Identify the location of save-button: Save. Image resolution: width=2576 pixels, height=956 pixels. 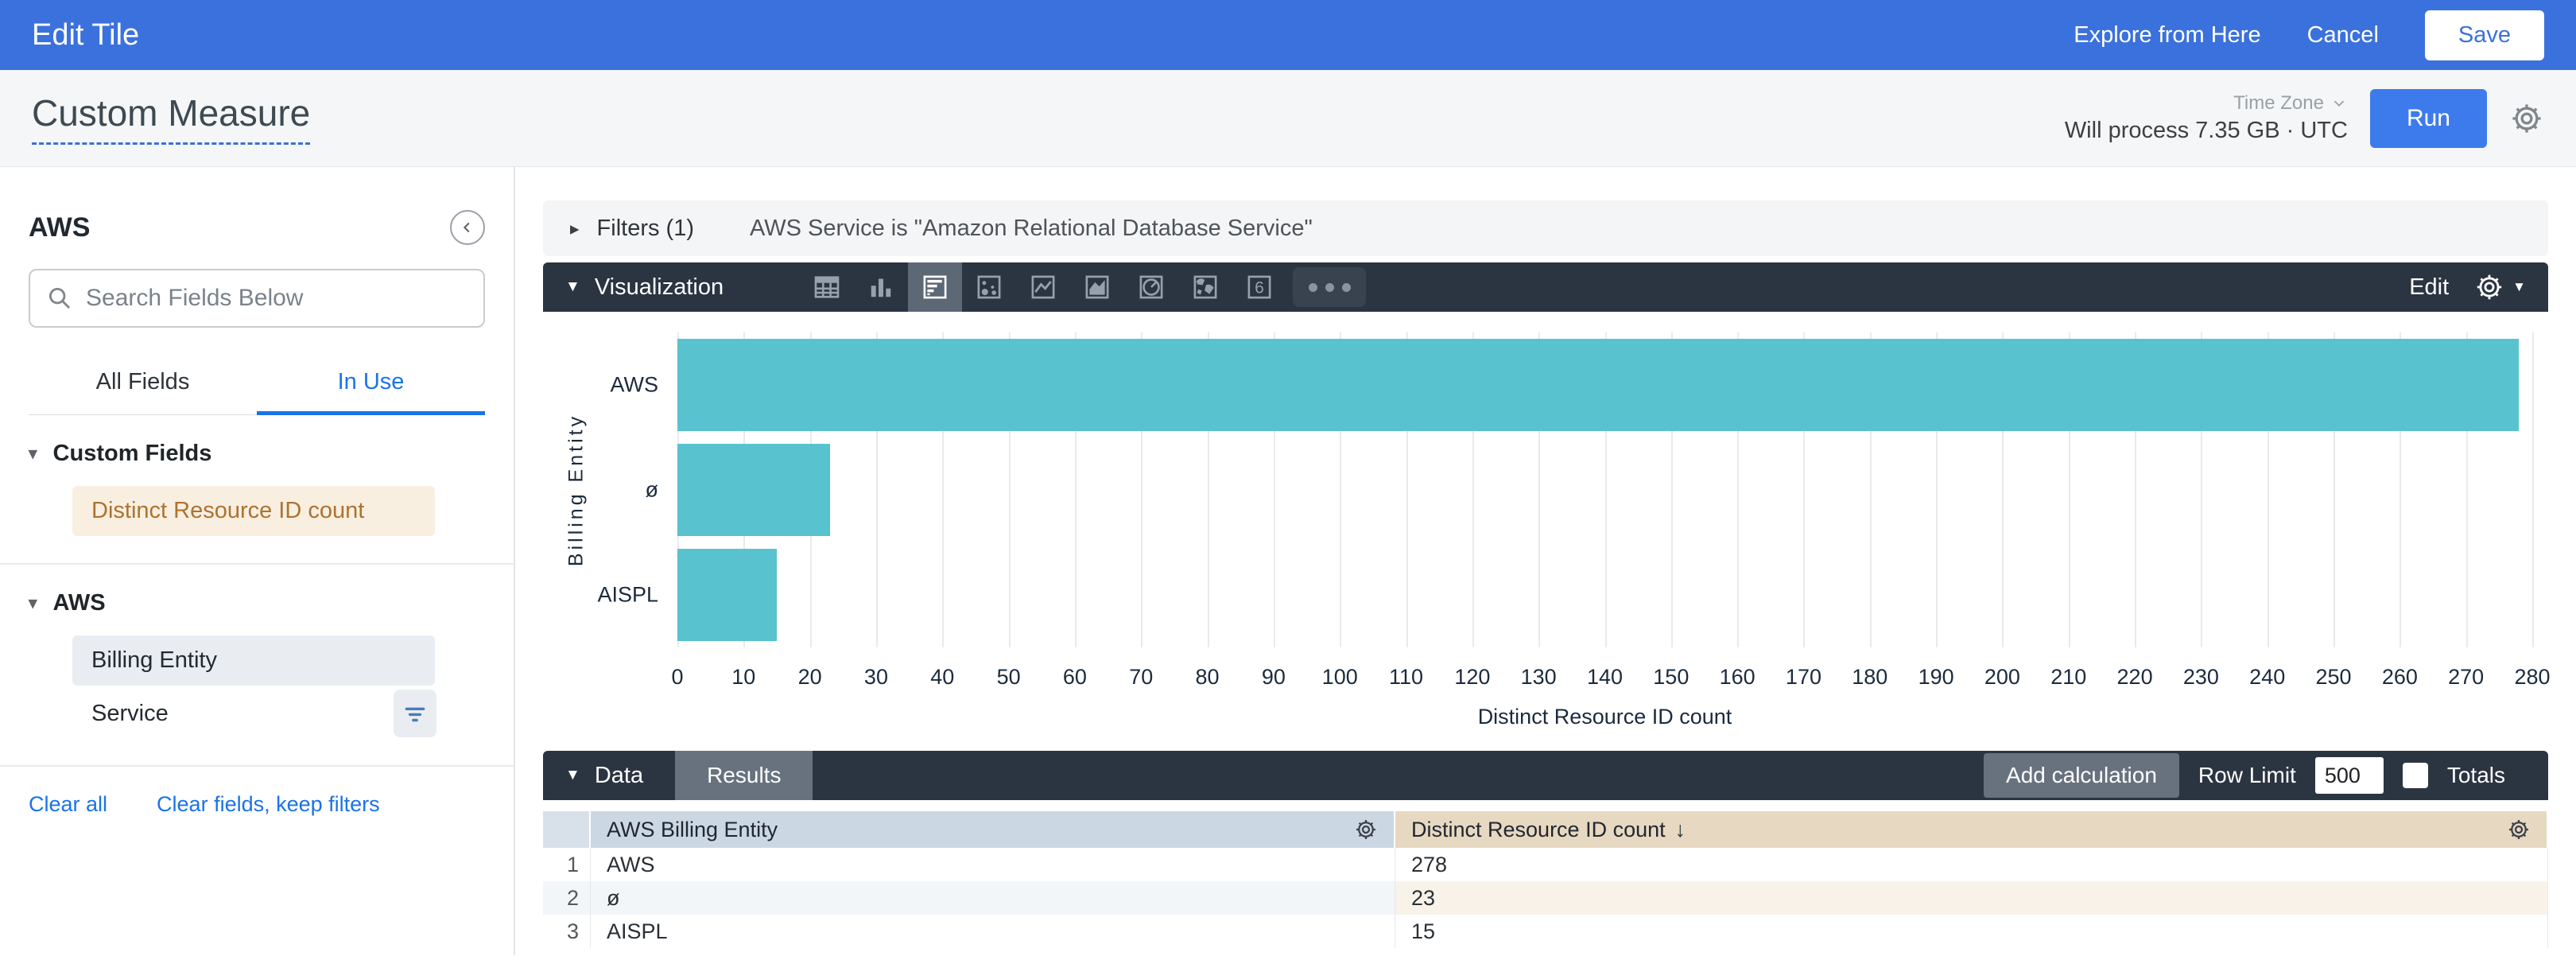
(2484, 35).